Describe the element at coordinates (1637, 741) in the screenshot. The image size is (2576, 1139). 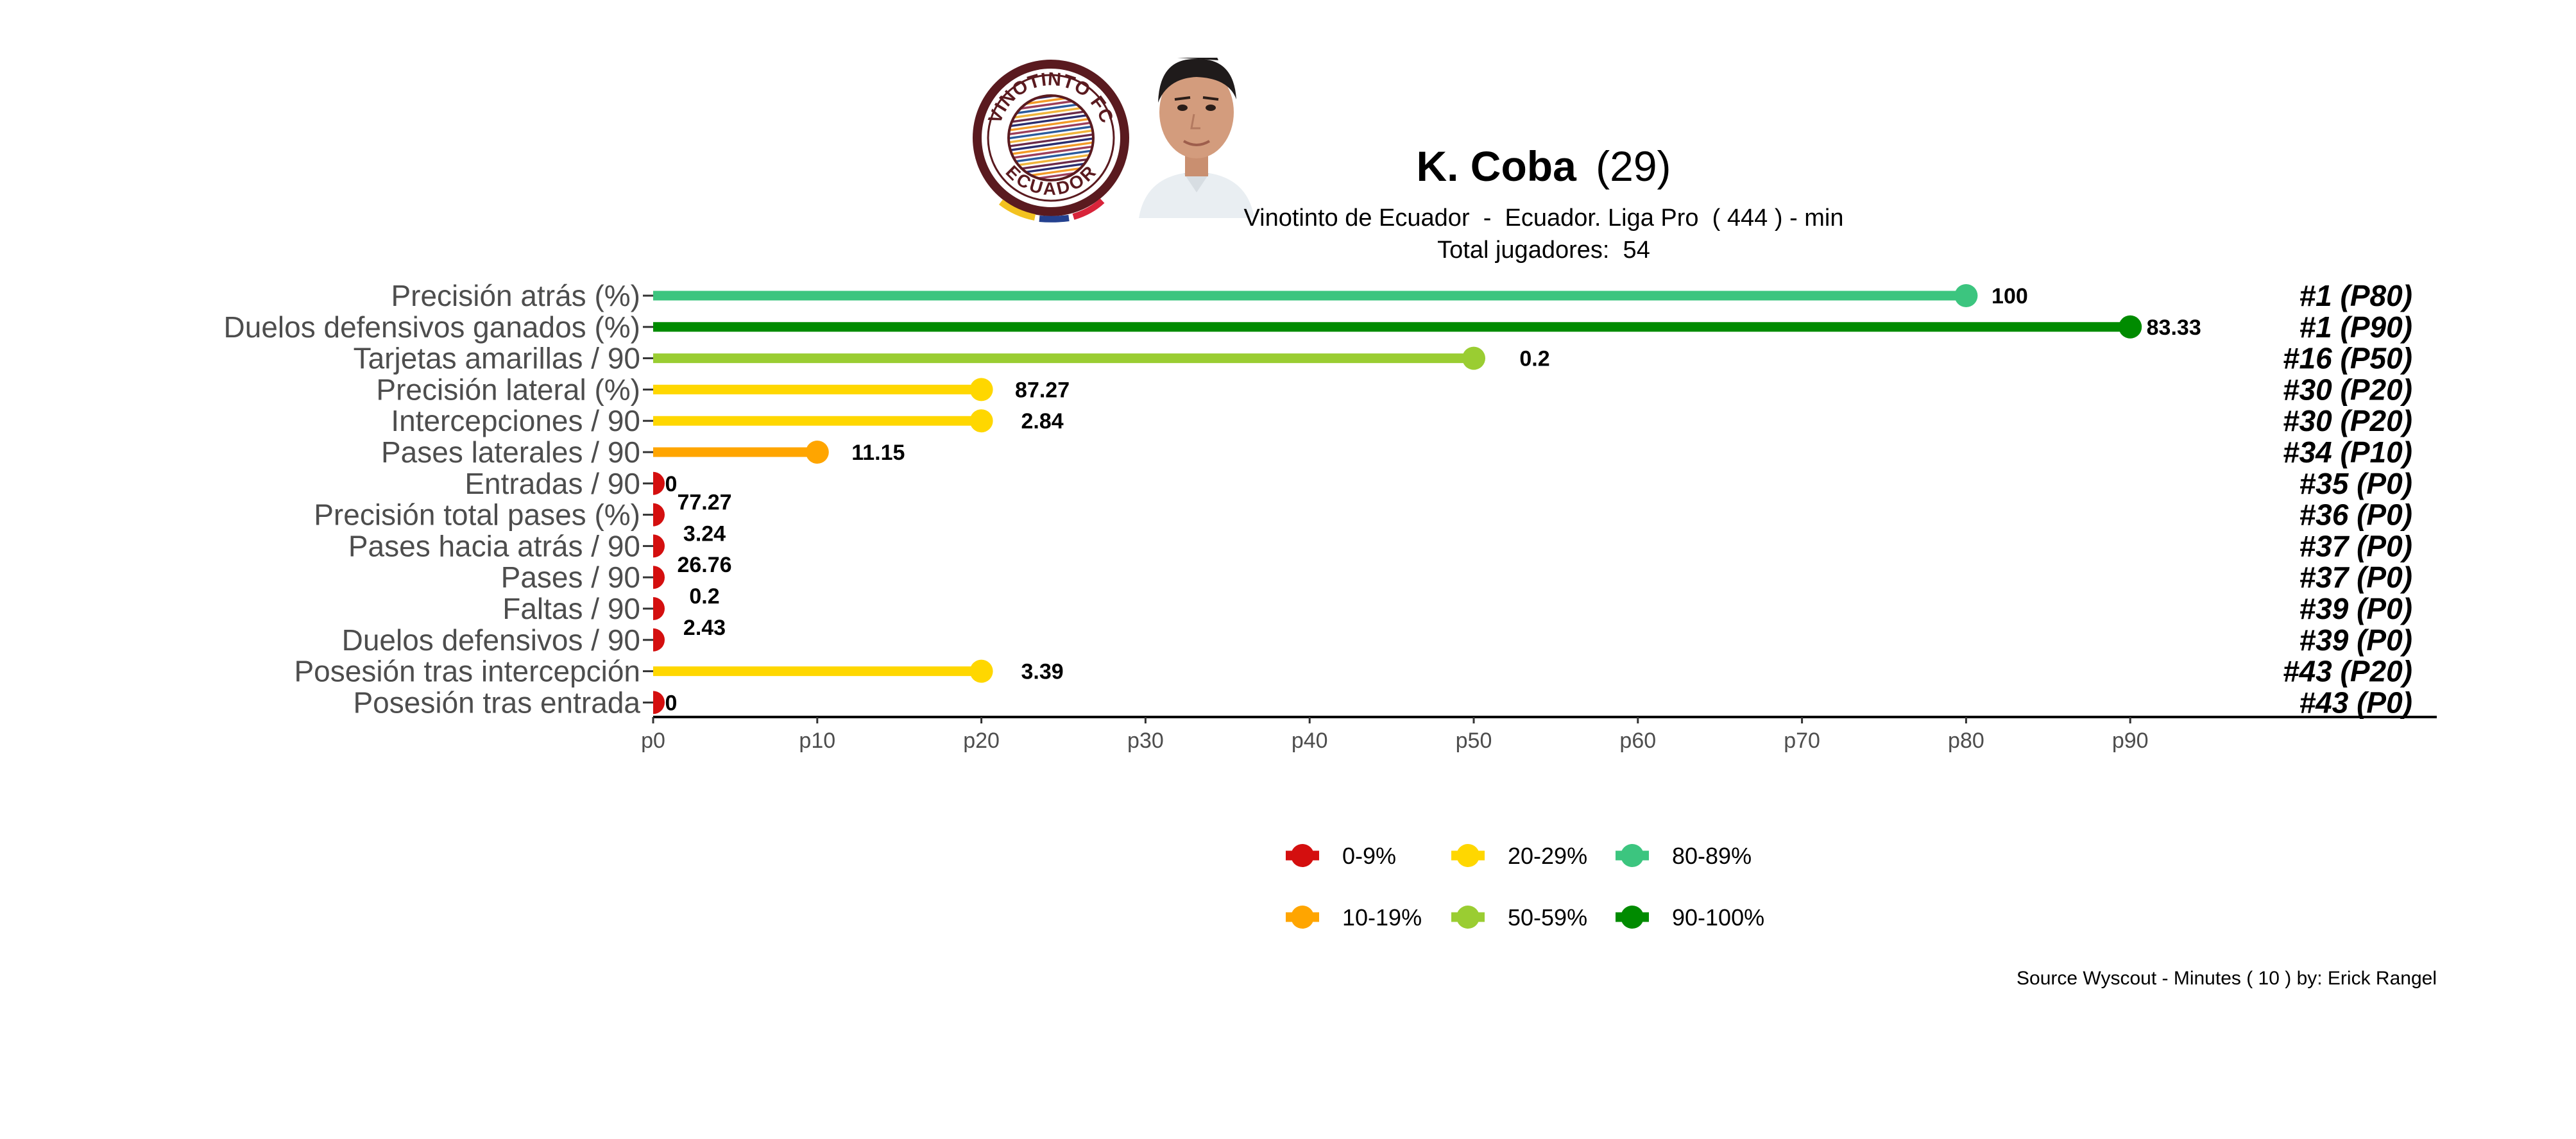
I see `x-tick-label: p60` at that location.